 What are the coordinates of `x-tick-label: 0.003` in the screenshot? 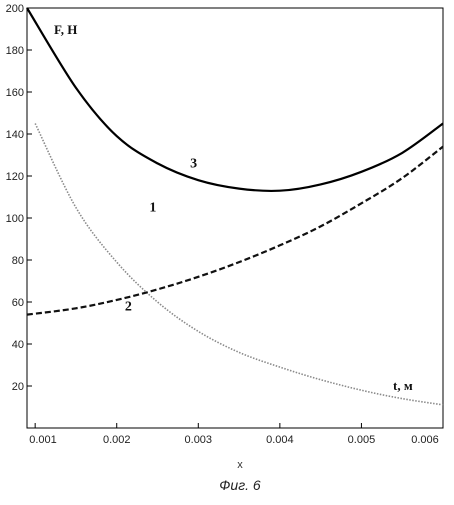 It's located at (199, 440).